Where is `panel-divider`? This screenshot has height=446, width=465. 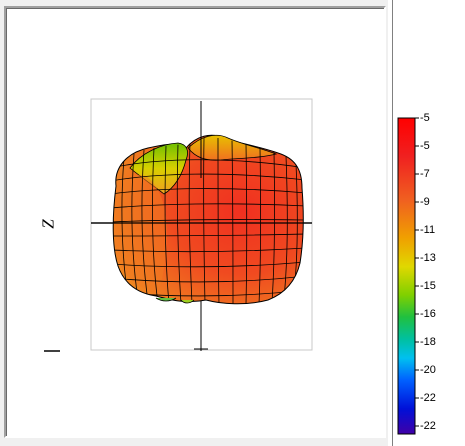
panel-divider is located at coordinates (392, 223).